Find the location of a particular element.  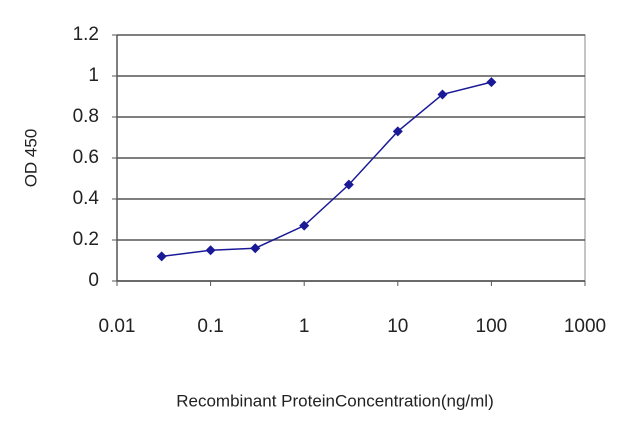

y-axis-title: OD 450 is located at coordinates (30, 158).